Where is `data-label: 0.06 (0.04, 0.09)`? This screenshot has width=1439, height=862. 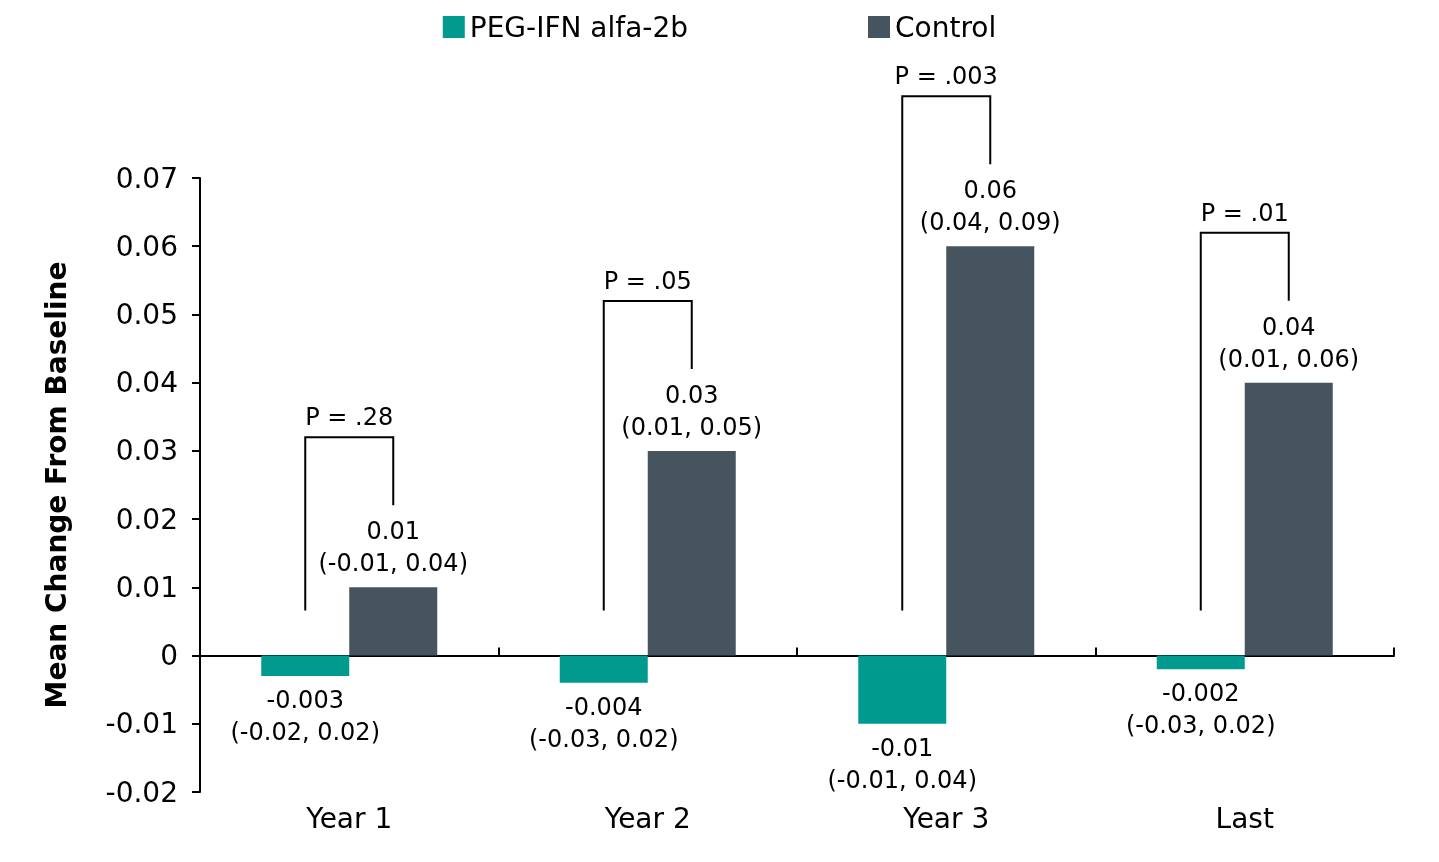 data-label: 0.06 (0.04, 0.09) is located at coordinates (990, 206).